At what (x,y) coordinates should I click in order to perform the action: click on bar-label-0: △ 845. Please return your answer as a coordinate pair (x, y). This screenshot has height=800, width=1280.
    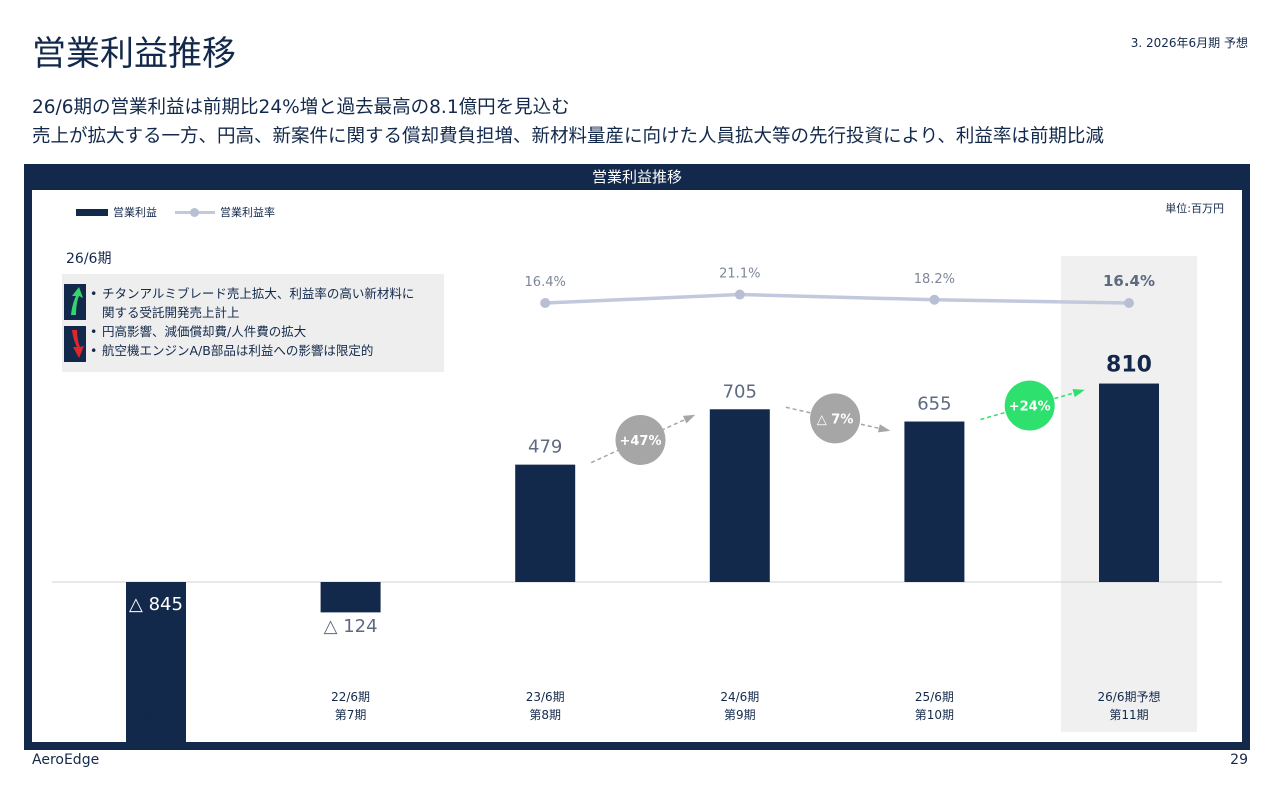
    Looking at the image, I should click on (156, 604).